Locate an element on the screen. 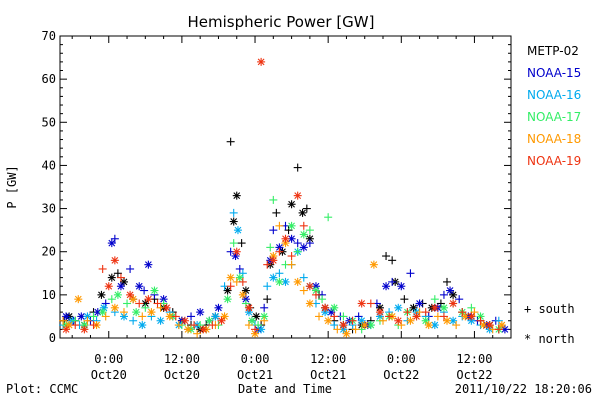 This screenshot has width=600, height=400. y-axis-label: P [GW] is located at coordinates (12, 186).